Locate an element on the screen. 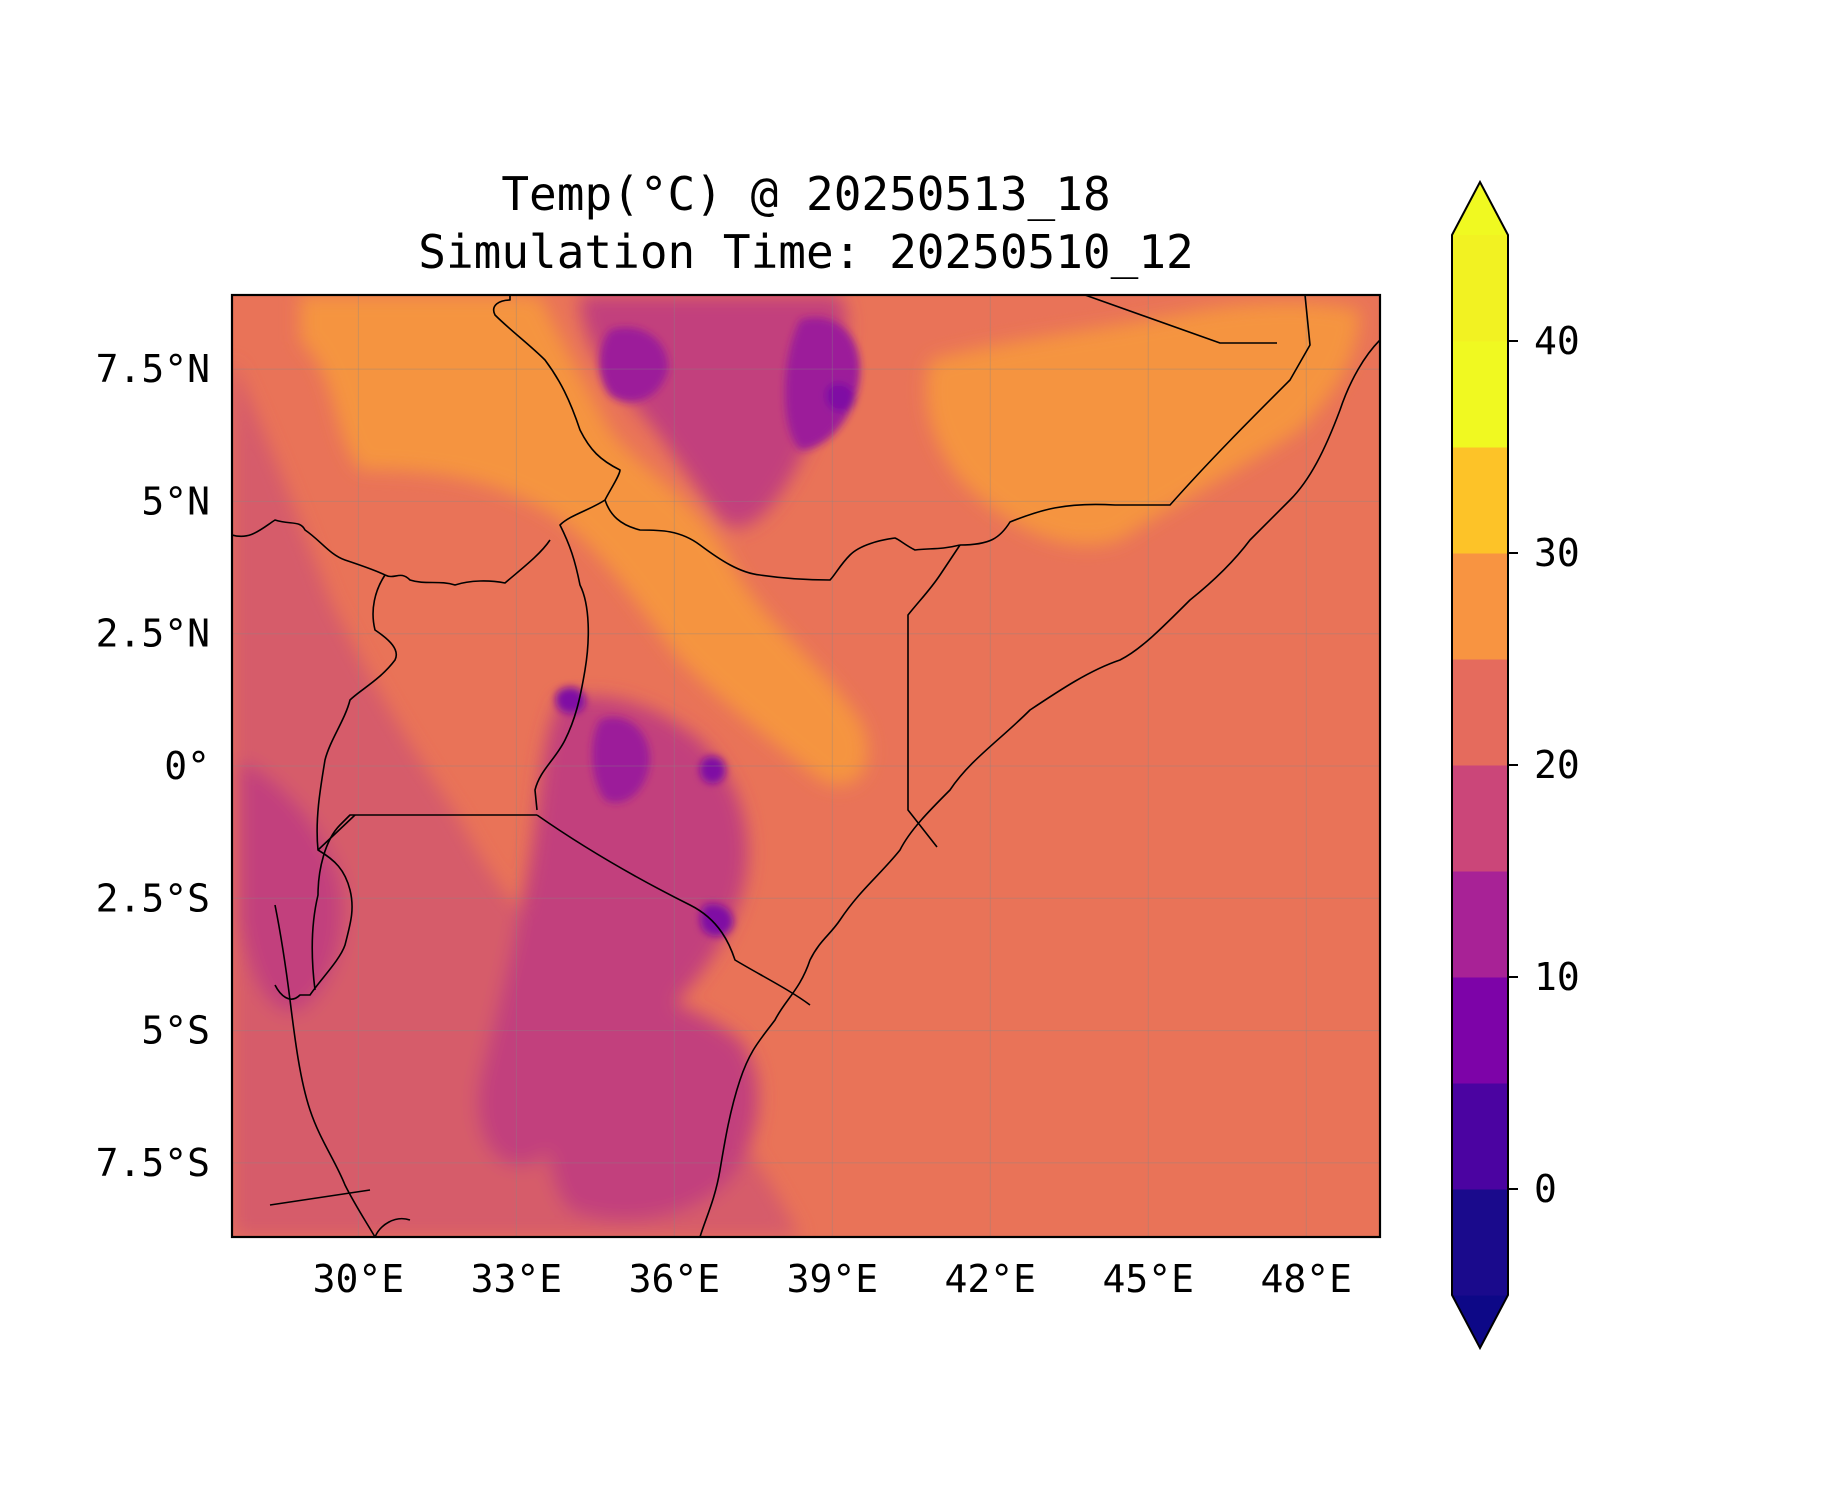 This screenshot has width=1833, height=1504. colorbar-extend-low is located at coordinates (1480, 1321).